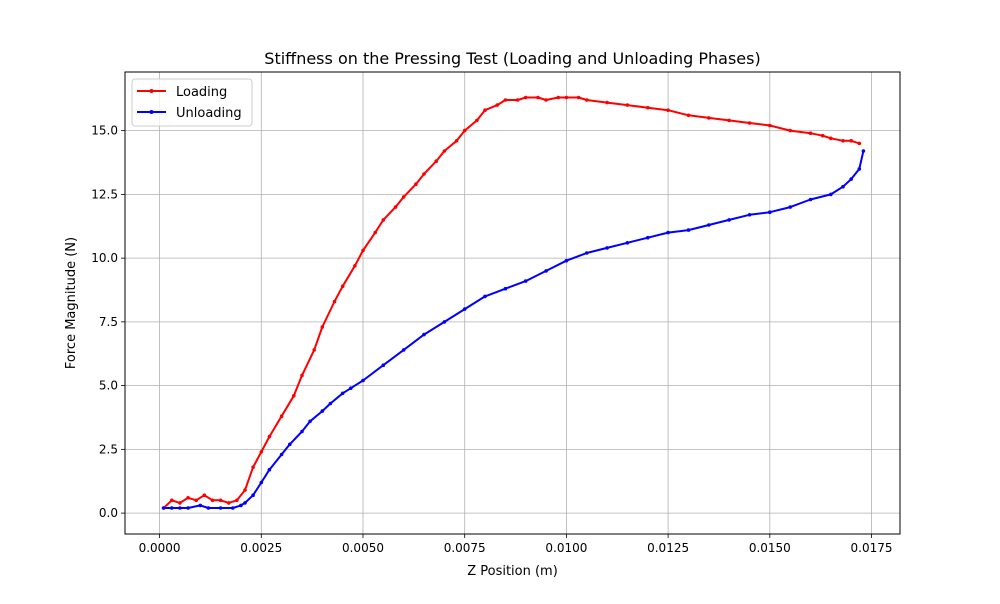 The height and width of the screenshot is (604, 1000). Describe the element at coordinates (104, 131) in the screenshot. I see `y-tick-label: 15.0` at that location.